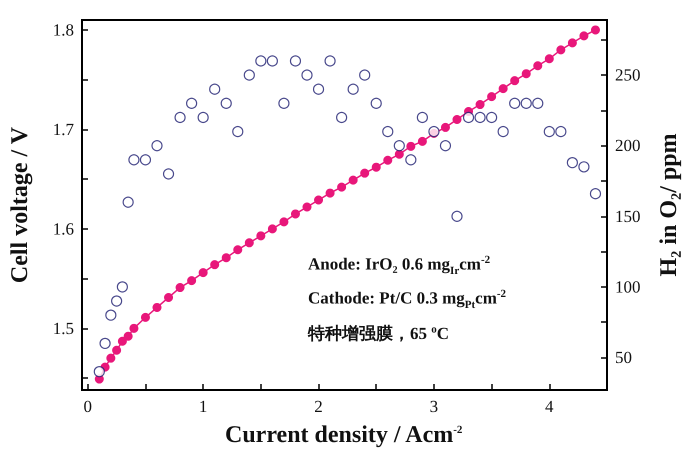 The image size is (696, 468). What do you see at coordinates (20, 205) in the screenshot?
I see `y-axis-title: Cell voltage / V` at bounding box center [20, 205].